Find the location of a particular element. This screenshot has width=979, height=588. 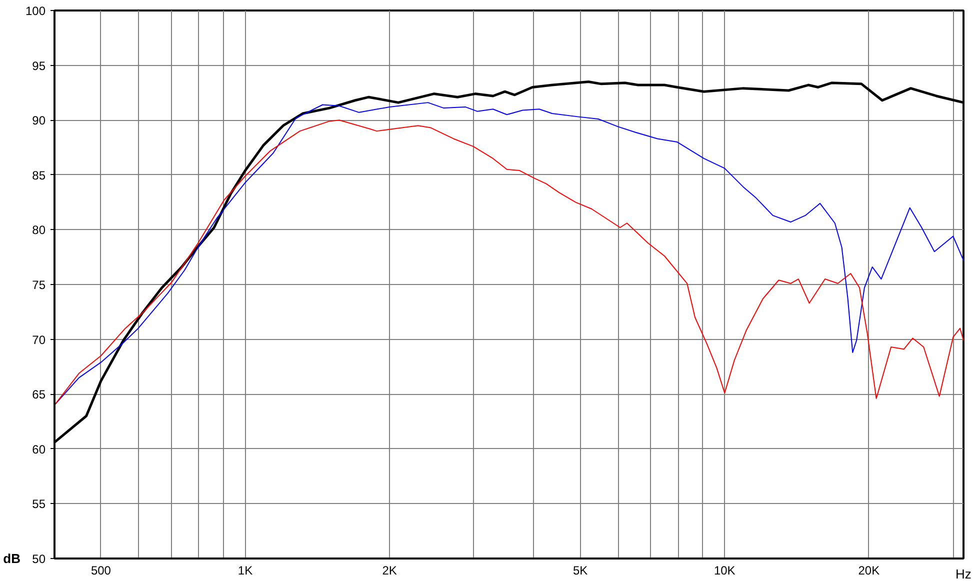

y-tick-label: 95 is located at coordinates (39, 65).